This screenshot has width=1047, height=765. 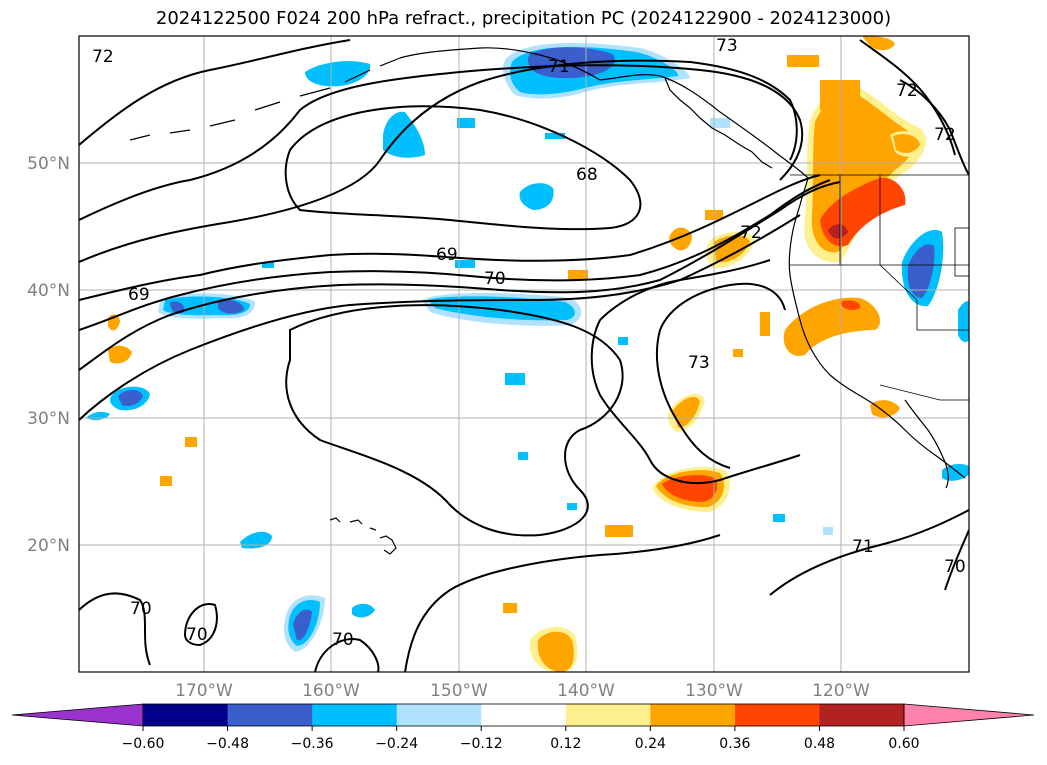 I want to click on contour-label-71-top: 71, so click(x=559, y=67).